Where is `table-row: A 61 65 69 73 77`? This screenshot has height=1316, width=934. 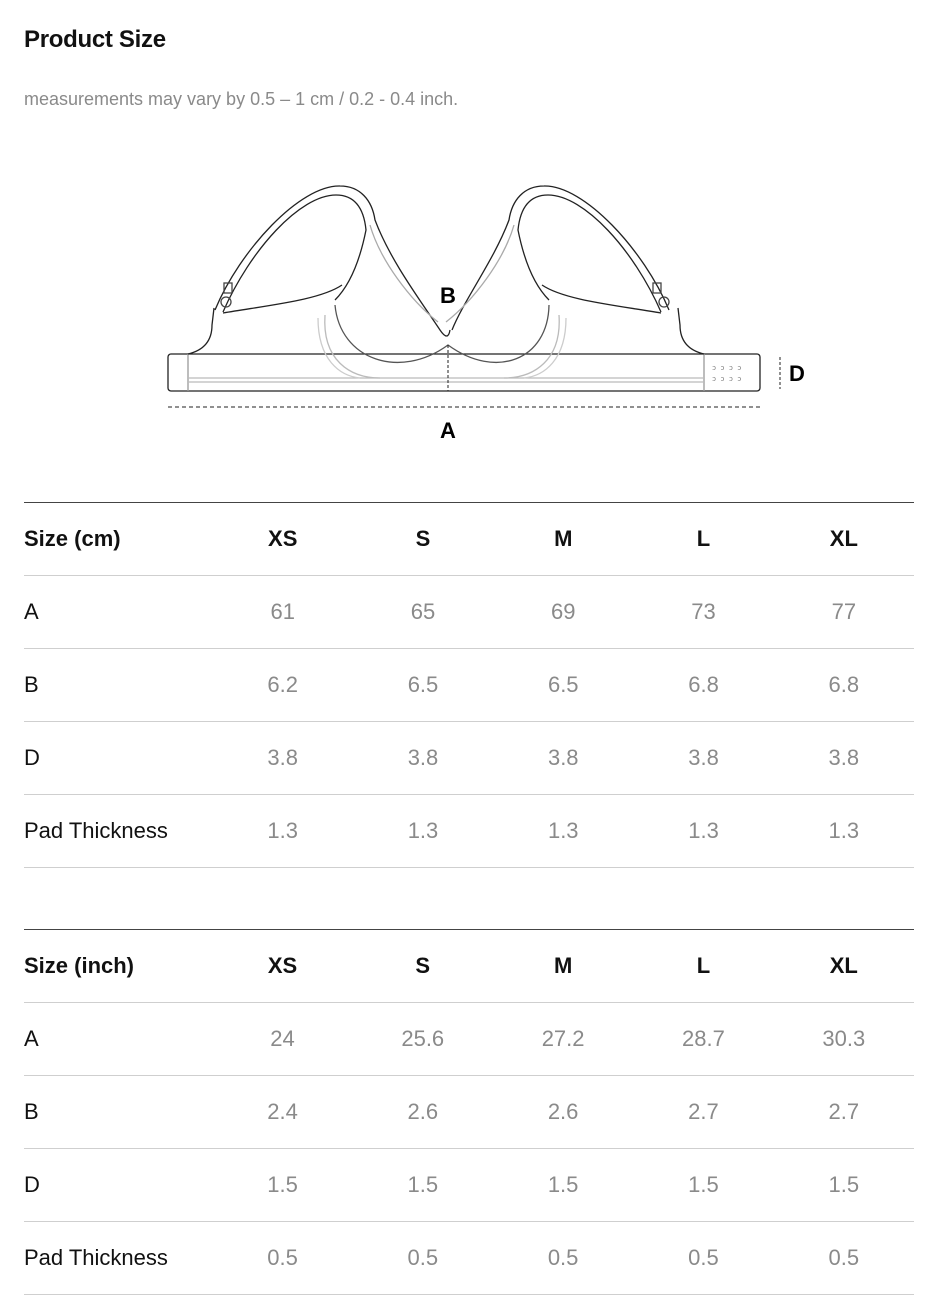 table-row: A 61 65 69 73 77 is located at coordinates (469, 612).